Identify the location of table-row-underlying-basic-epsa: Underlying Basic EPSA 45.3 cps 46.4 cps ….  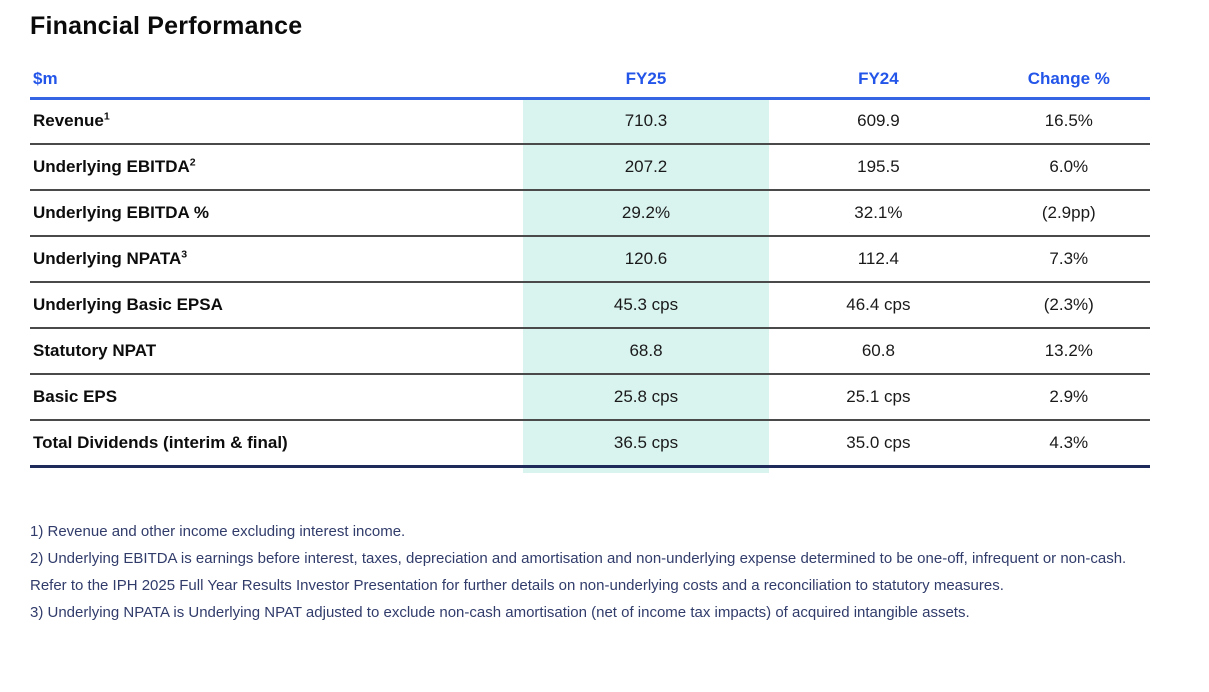
(590, 305).